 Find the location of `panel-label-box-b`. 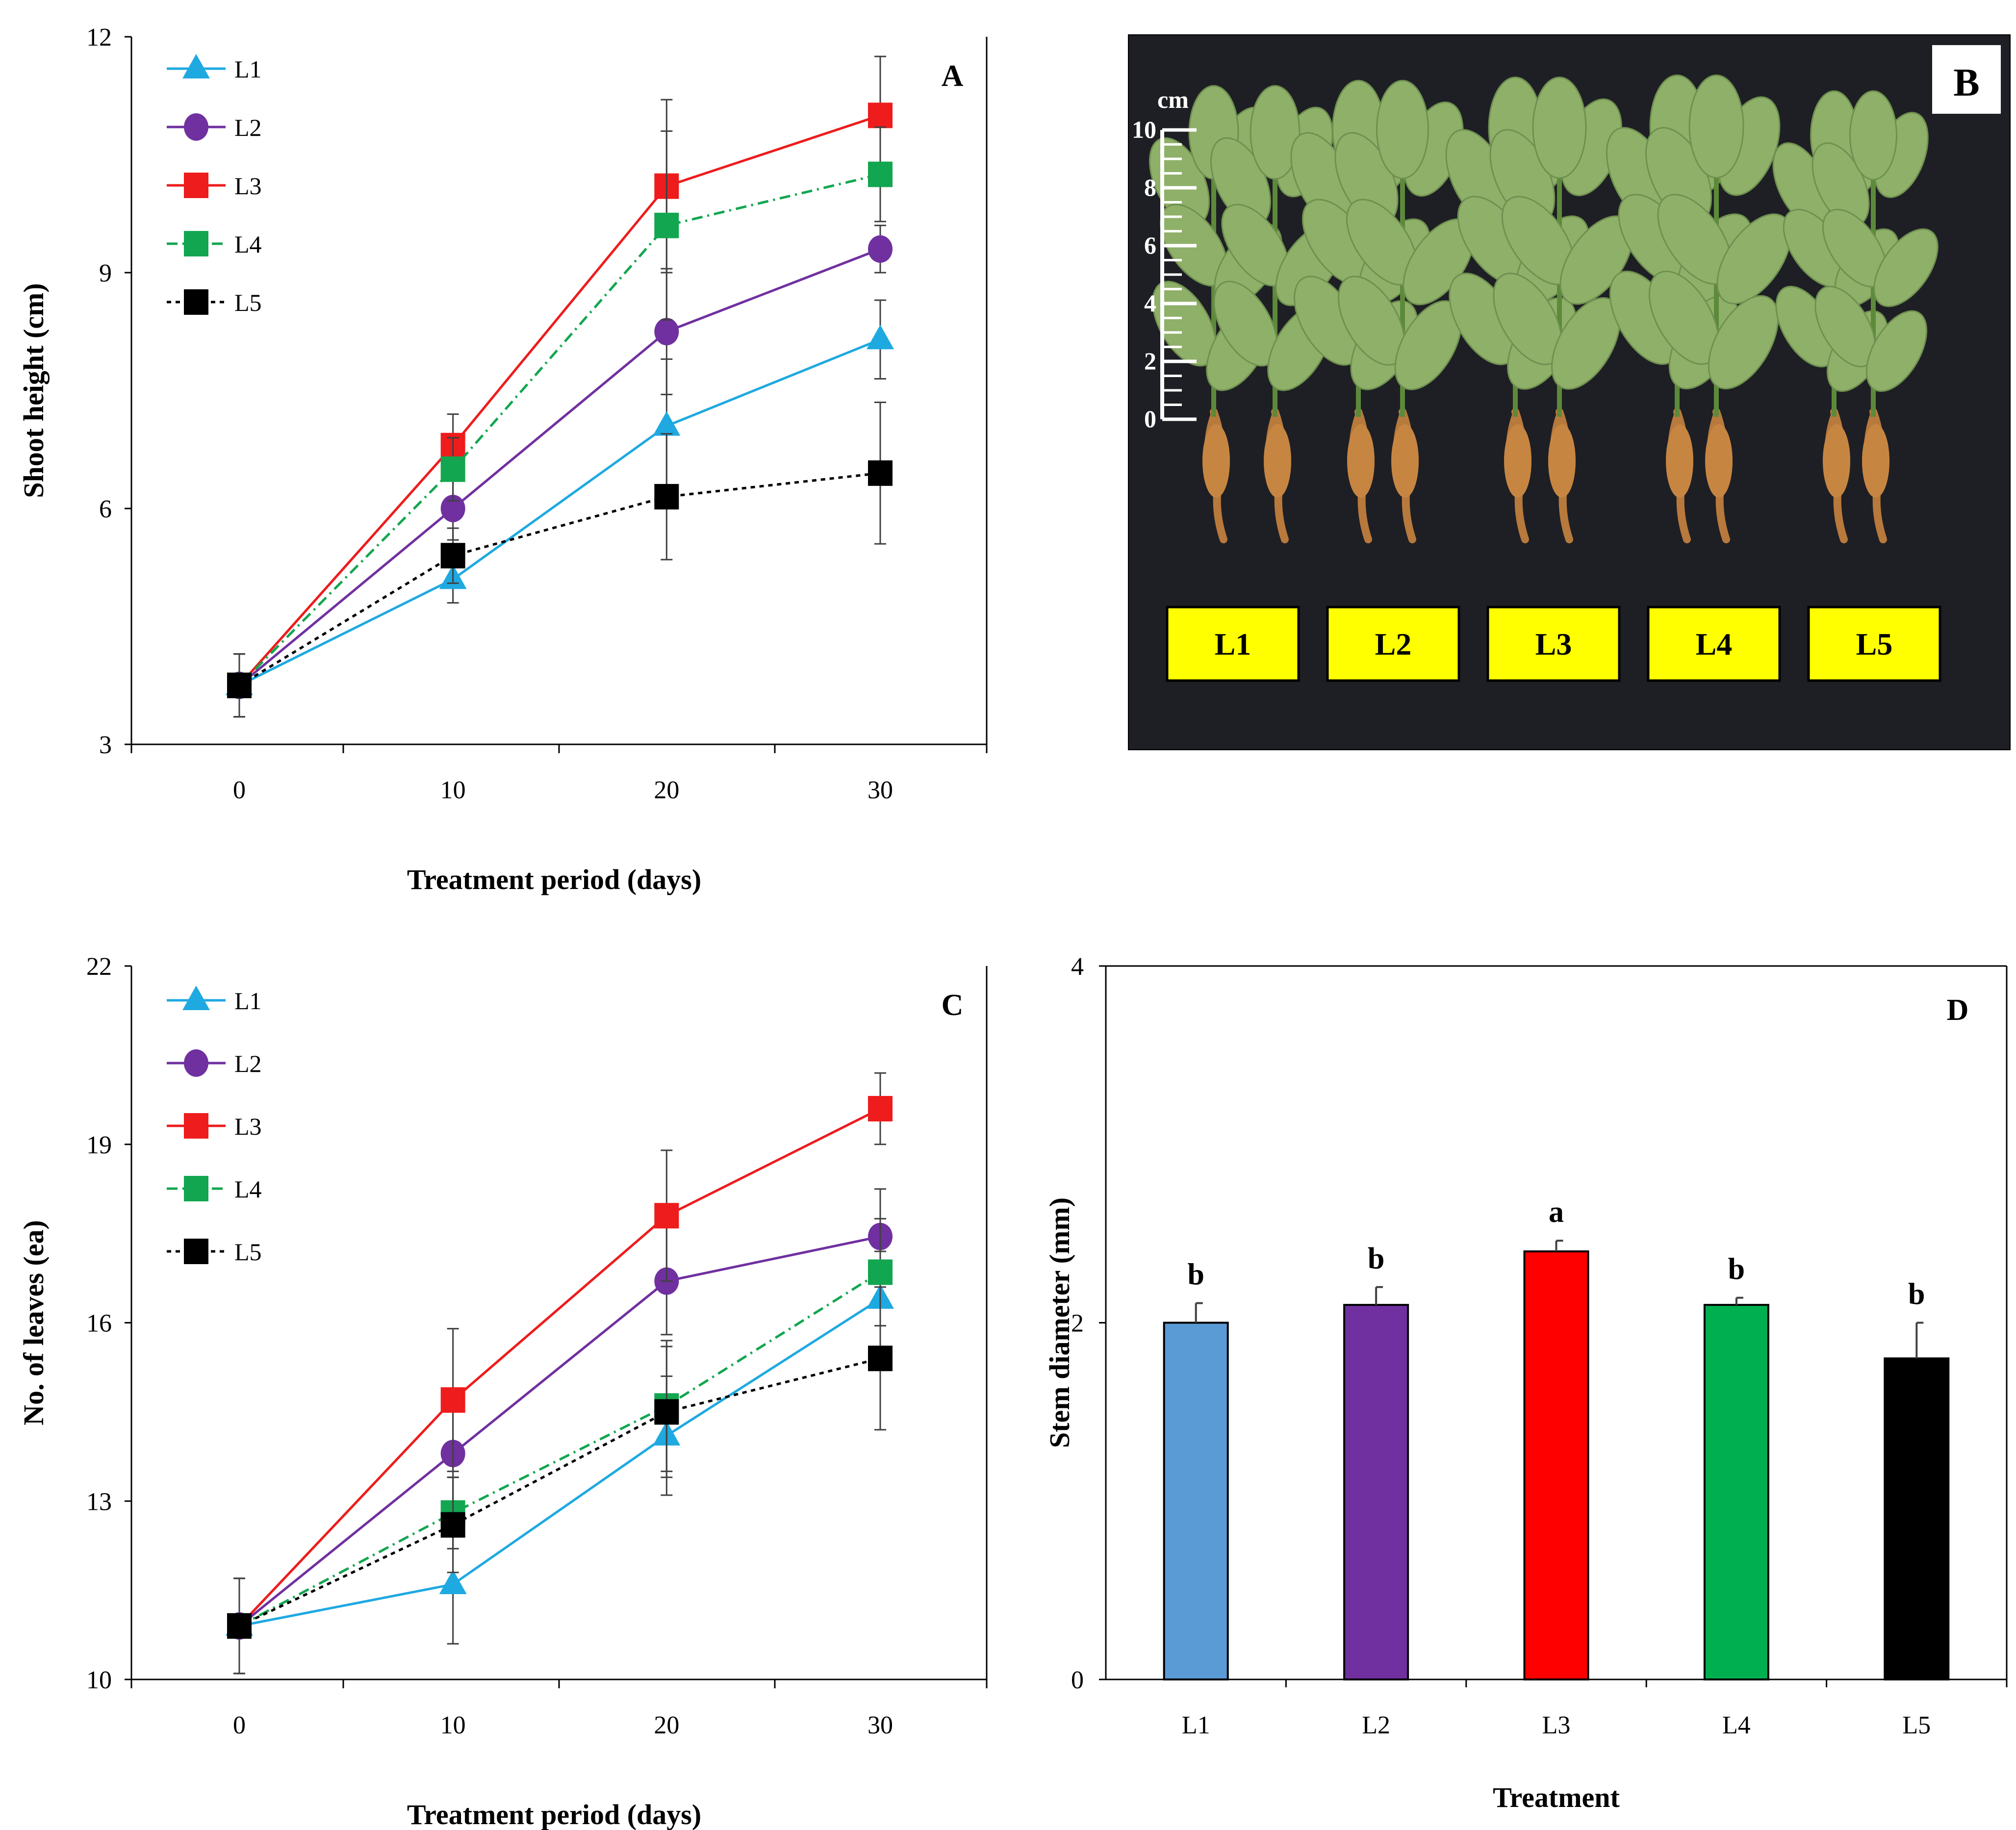

panel-label-box-b is located at coordinates (1966, 79).